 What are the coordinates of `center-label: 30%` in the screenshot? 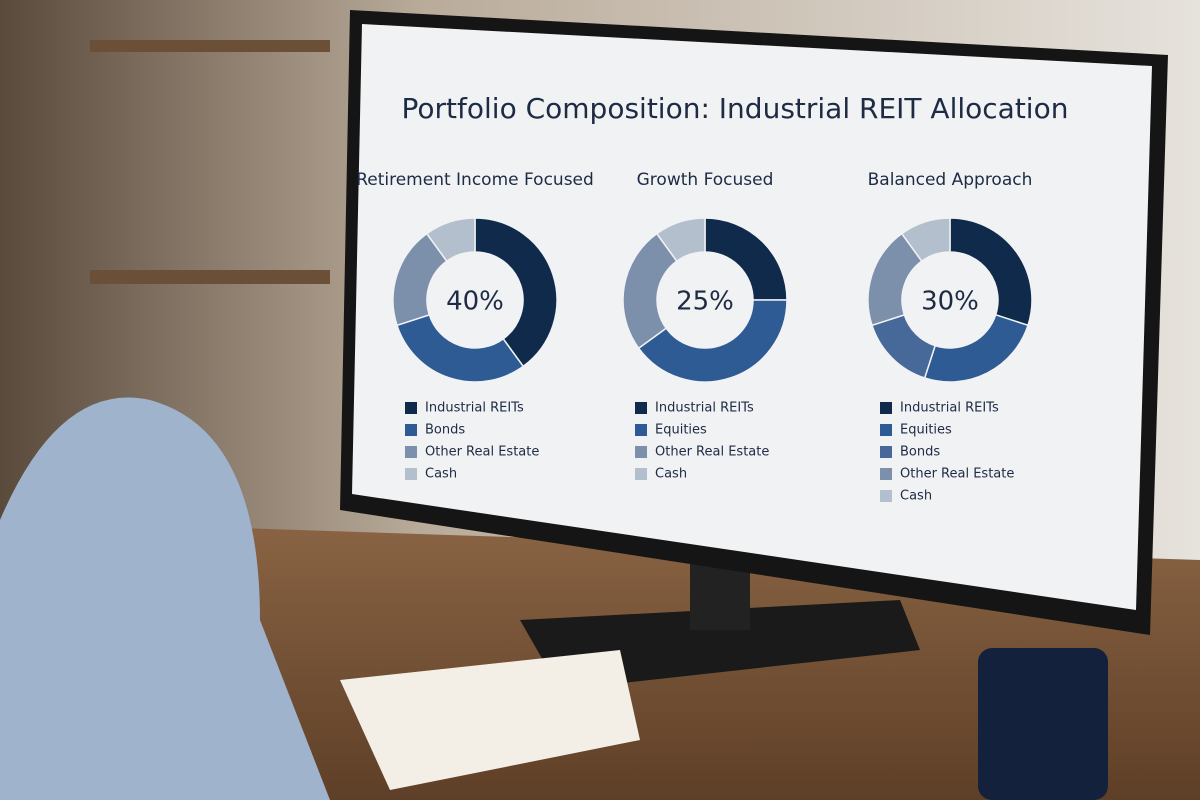 It's located at (950, 302).